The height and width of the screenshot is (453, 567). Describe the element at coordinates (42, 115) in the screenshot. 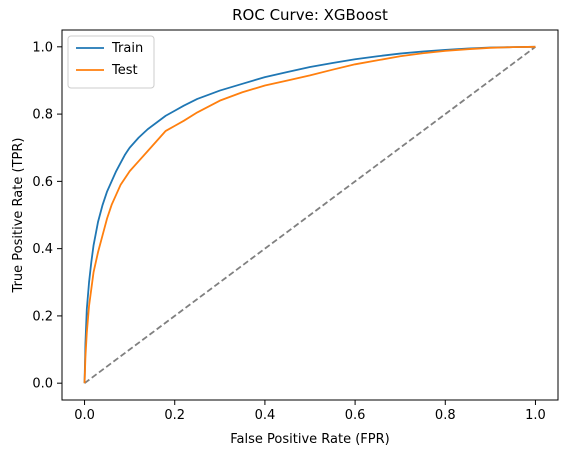

I see `y-tick-label: 0.8` at that location.